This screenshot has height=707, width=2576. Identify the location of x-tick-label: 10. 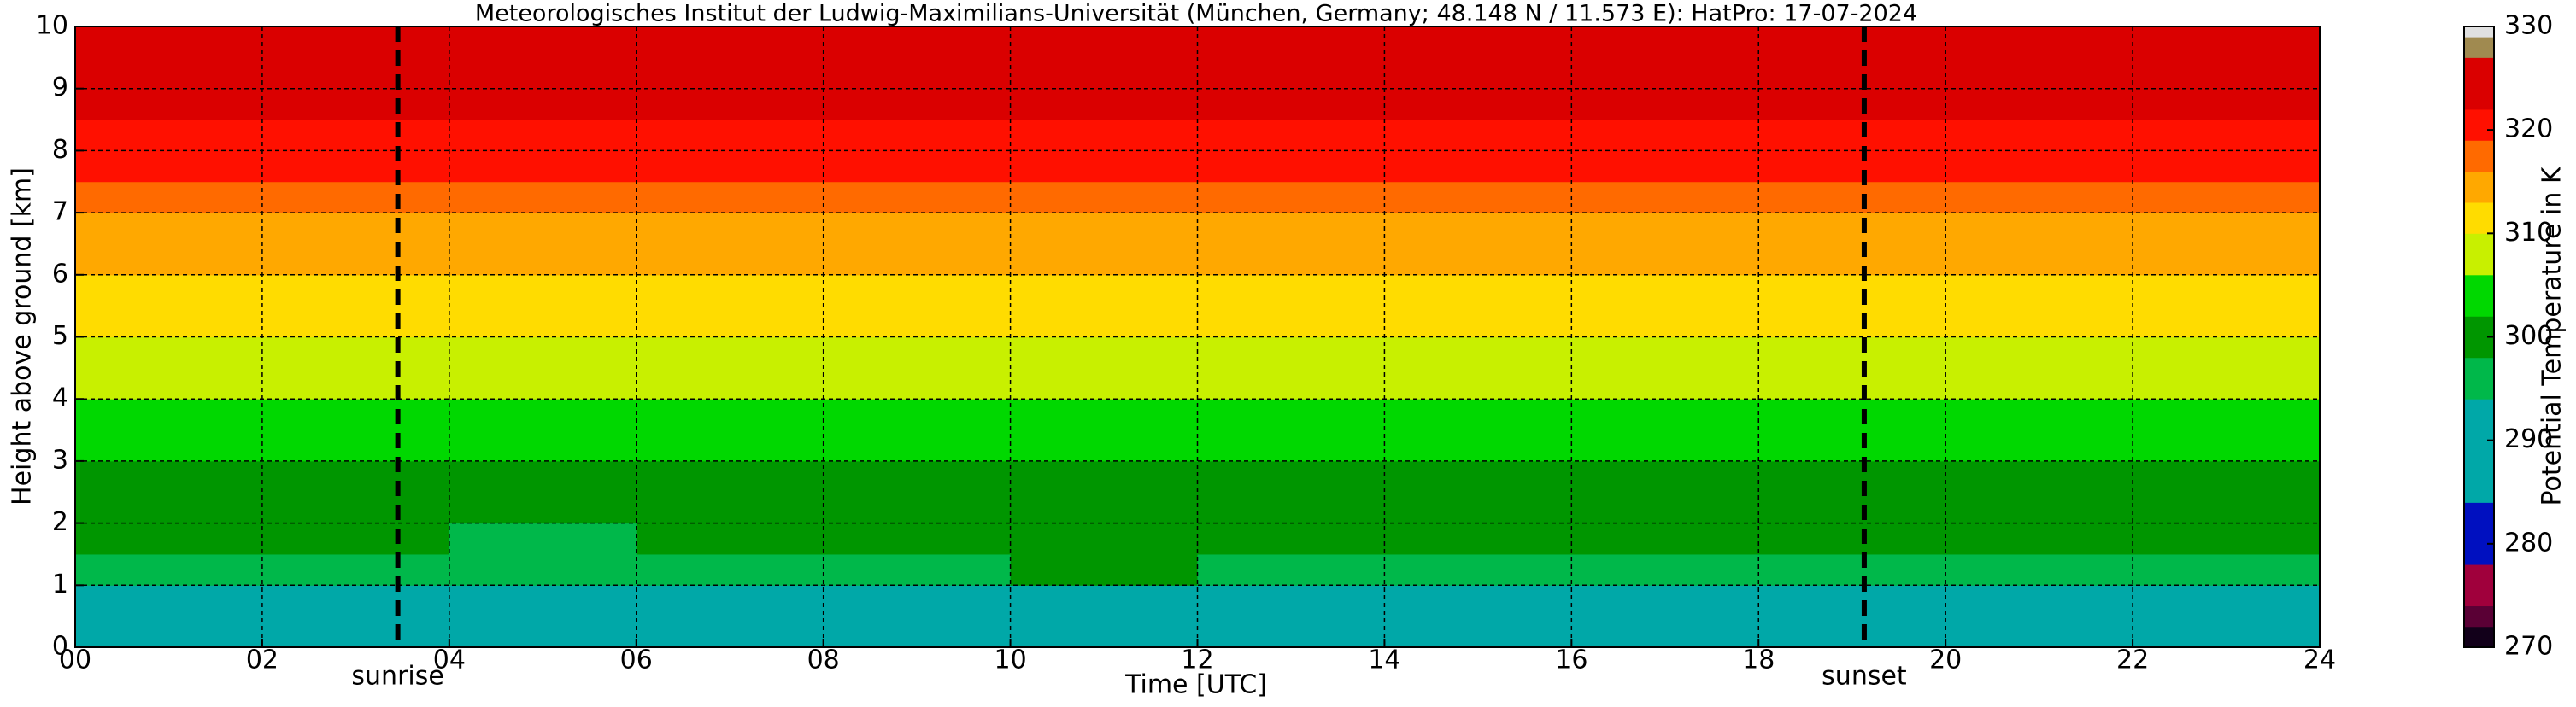
(1010, 660).